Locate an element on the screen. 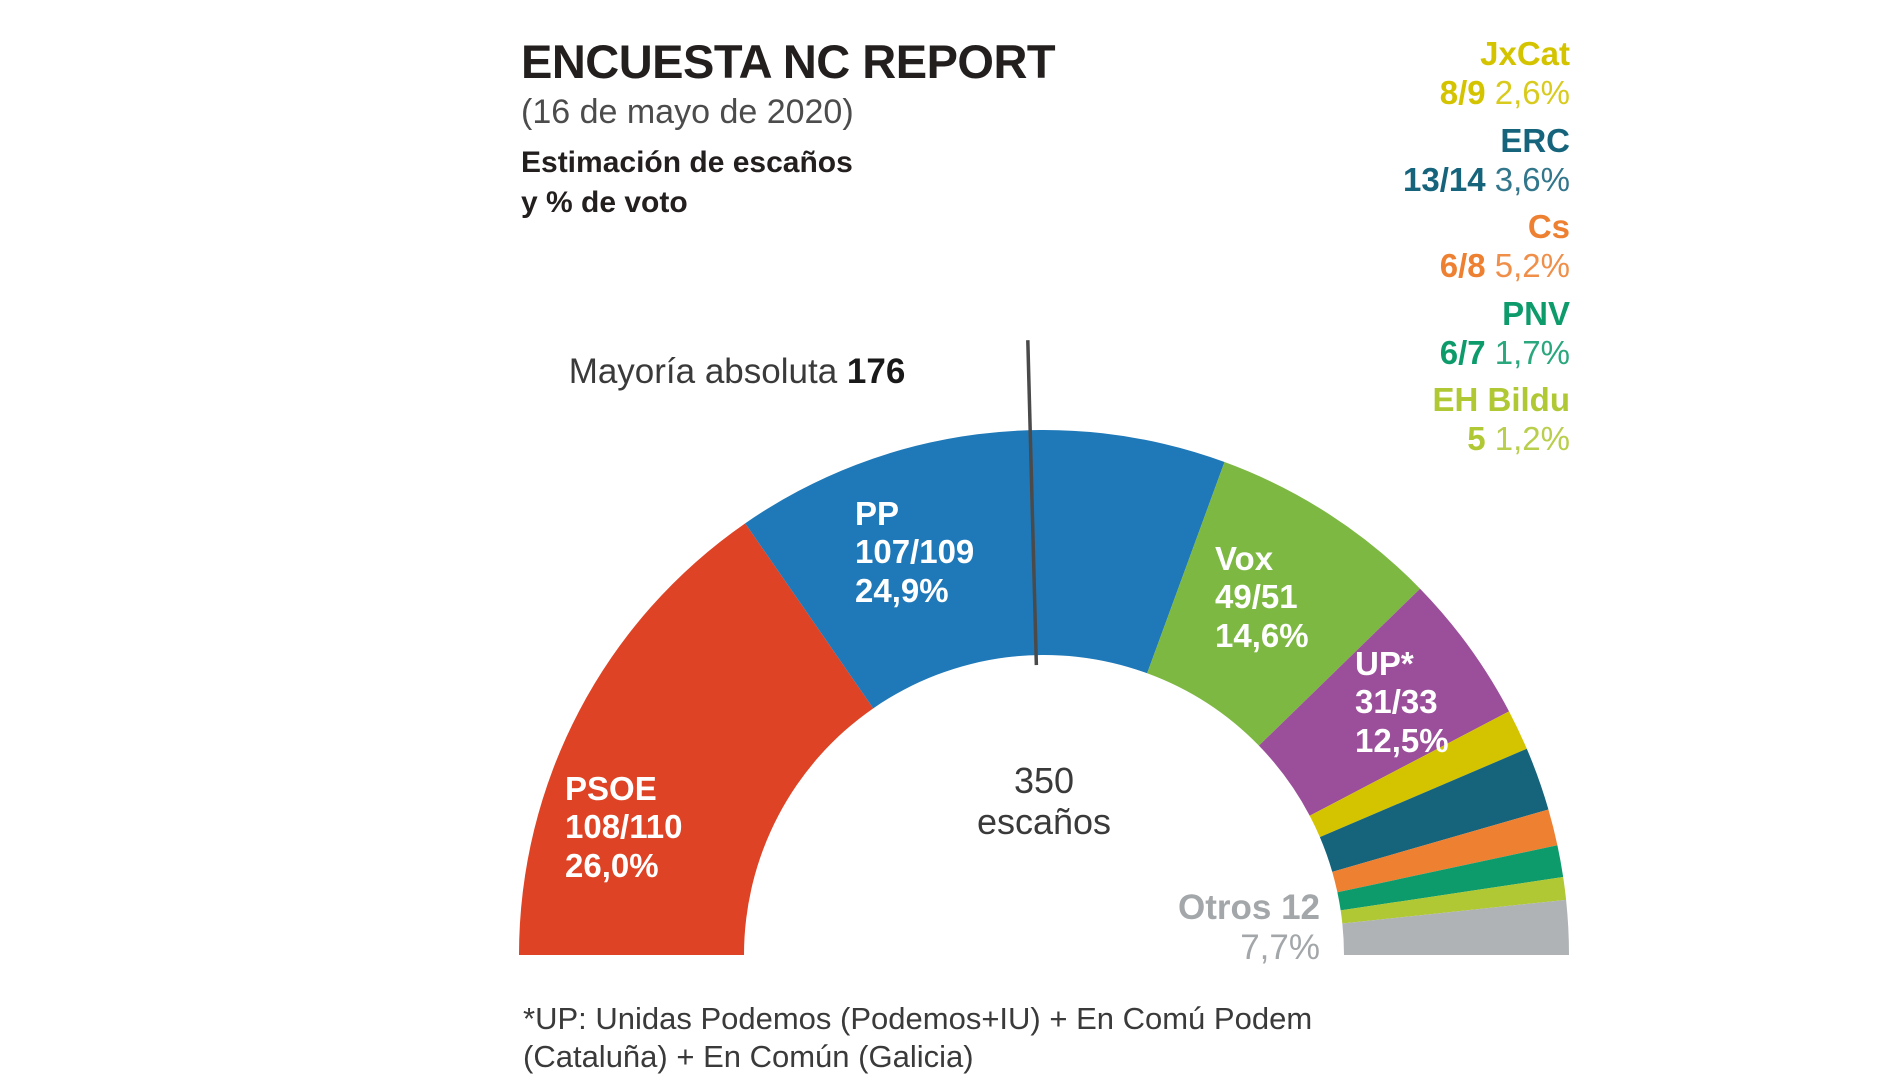  legend-pct: 5,2% is located at coordinates (1532, 266).